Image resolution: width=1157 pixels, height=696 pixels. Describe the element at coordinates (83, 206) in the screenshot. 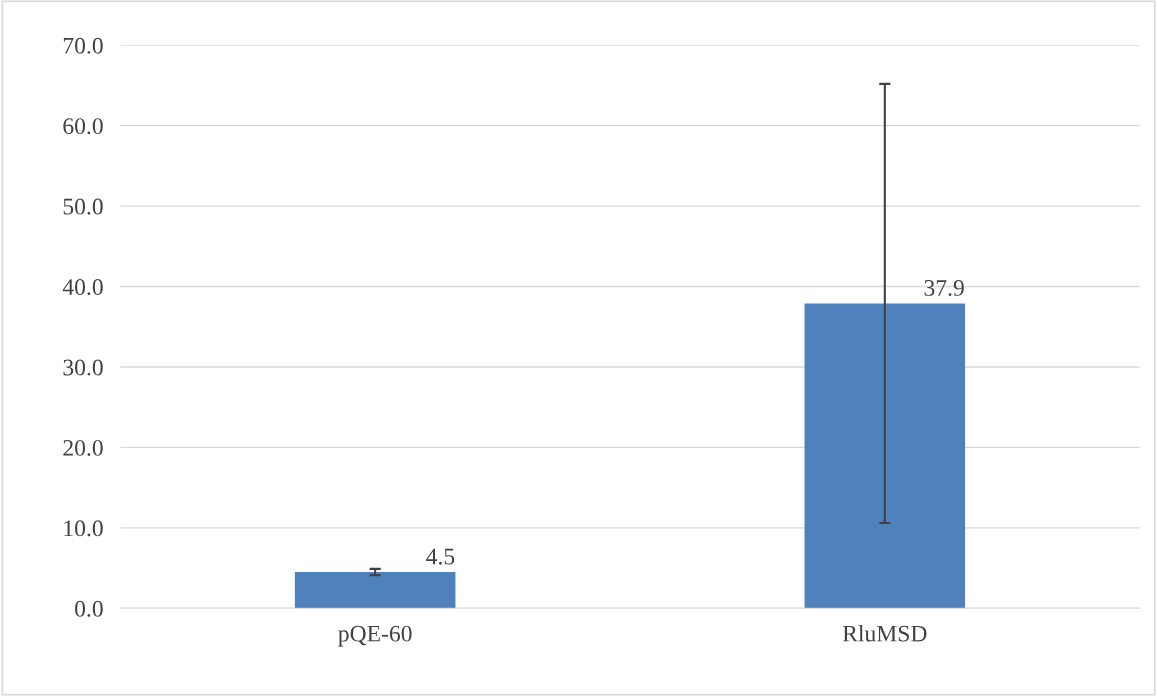

I see `y-tick-label: 50.0` at that location.